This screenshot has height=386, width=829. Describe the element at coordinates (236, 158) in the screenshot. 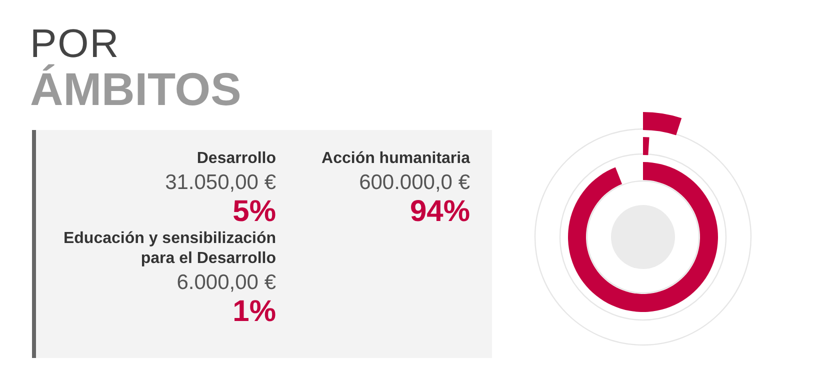

I see `category-label: Desarrollo` at that location.